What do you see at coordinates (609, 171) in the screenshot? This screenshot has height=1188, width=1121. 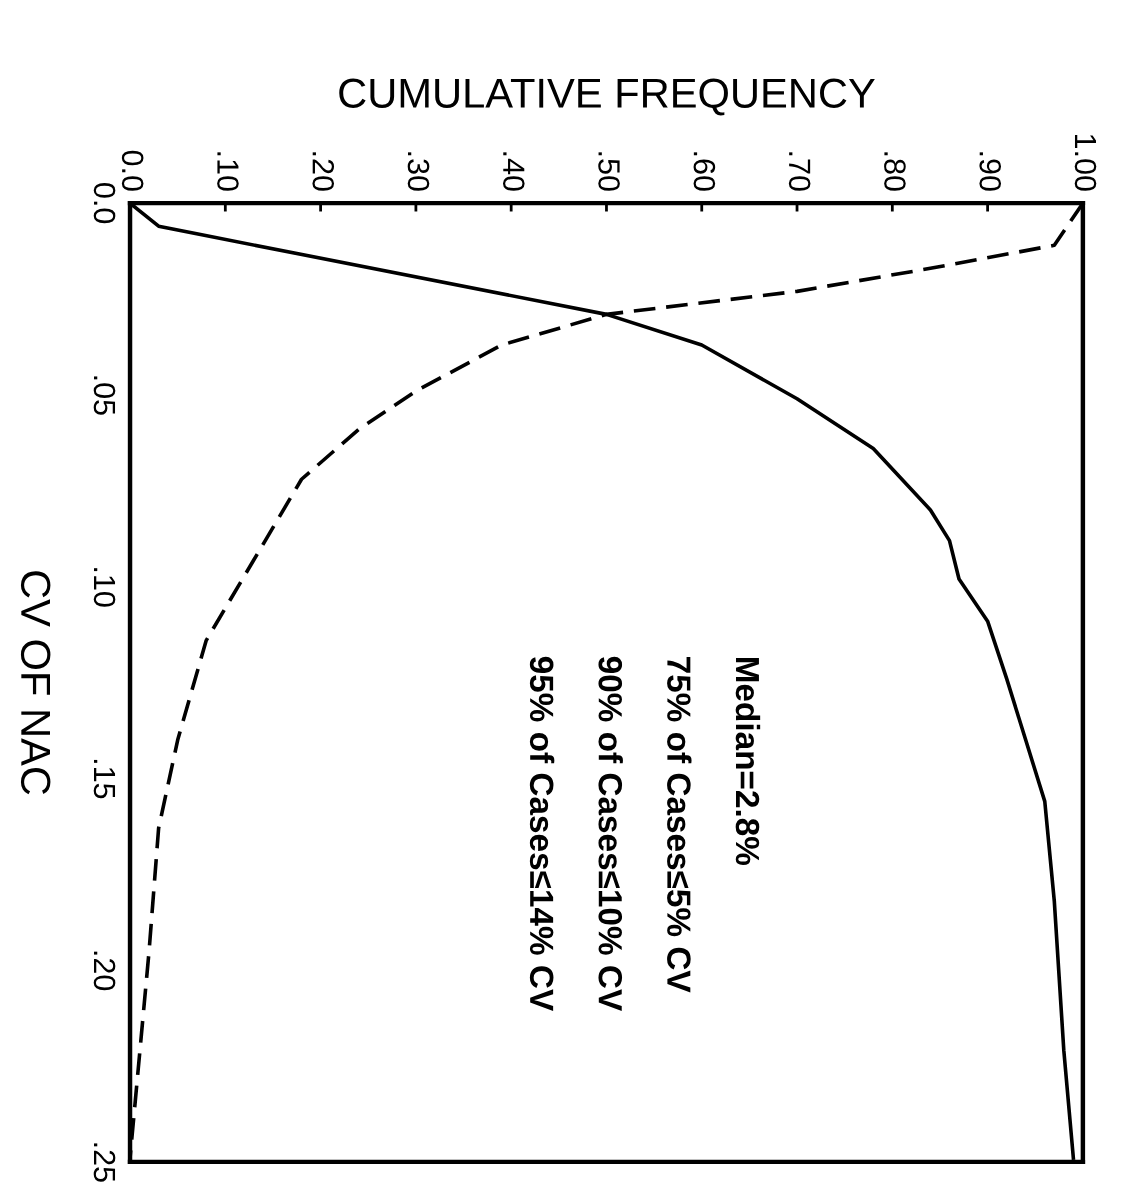 I see `x-tick-label: .50` at bounding box center [609, 171].